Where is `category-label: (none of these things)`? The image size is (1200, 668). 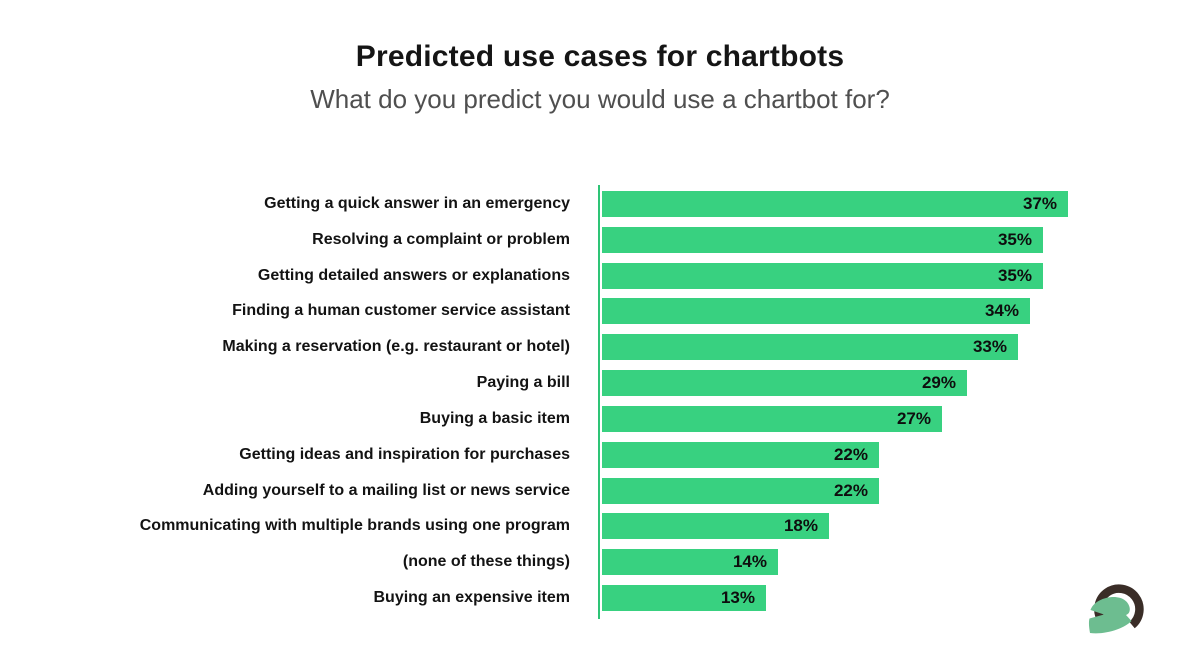
category-label: (none of these things) is located at coordinates (486, 562).